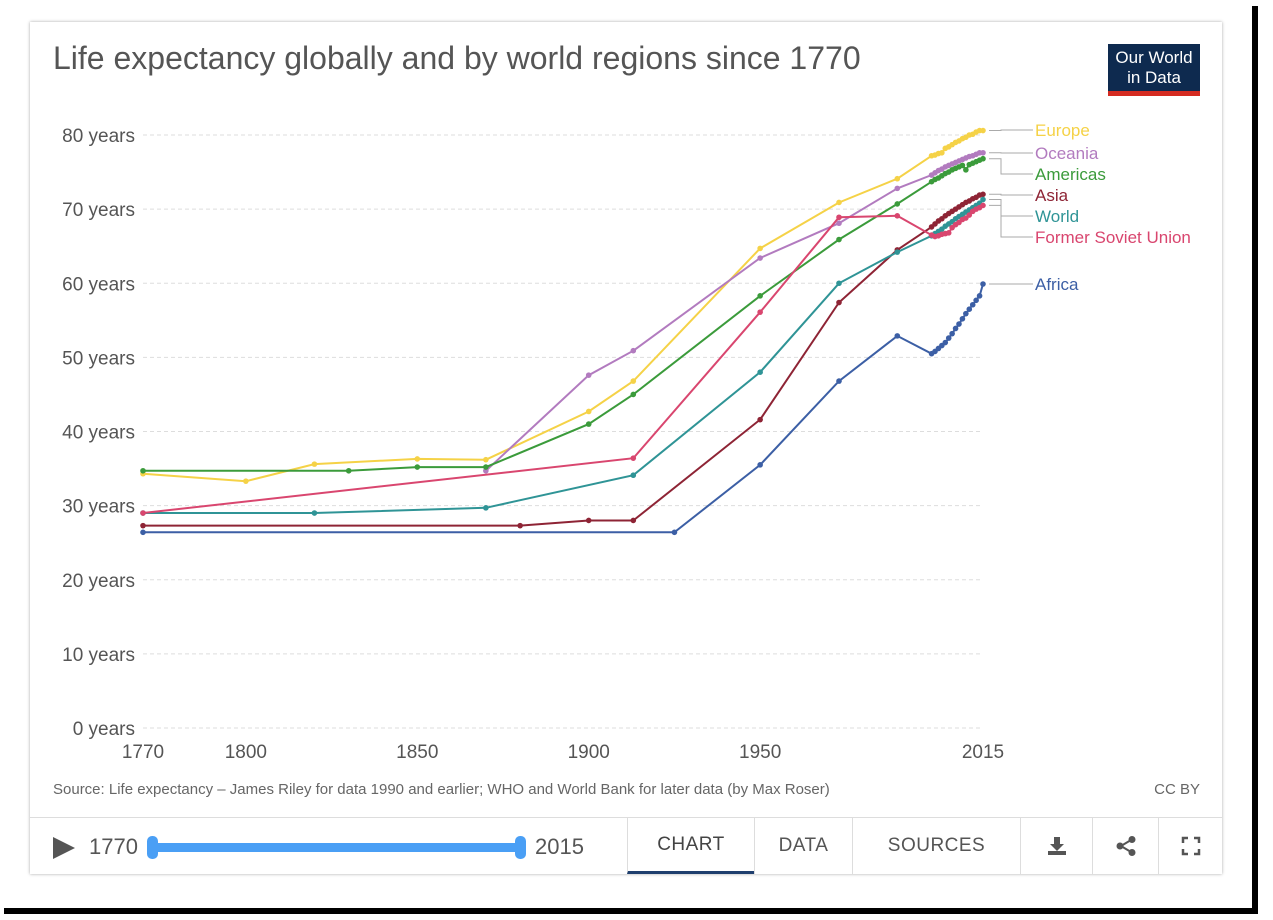 The height and width of the screenshot is (920, 1273). Describe the element at coordinates (520, 847) in the screenshot. I see `timeline-end-handle` at that location.